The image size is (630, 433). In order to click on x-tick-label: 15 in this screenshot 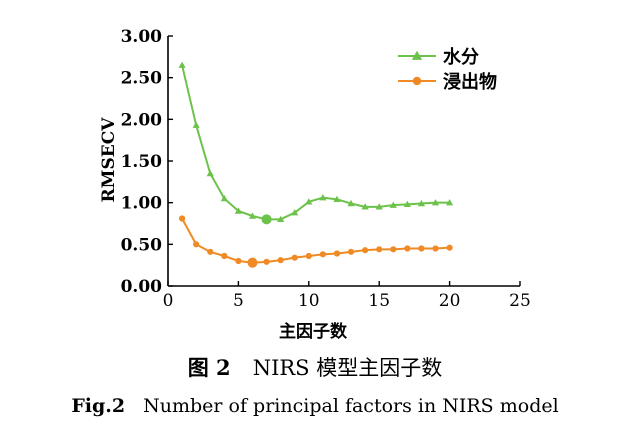, I will do `click(379, 301)`.